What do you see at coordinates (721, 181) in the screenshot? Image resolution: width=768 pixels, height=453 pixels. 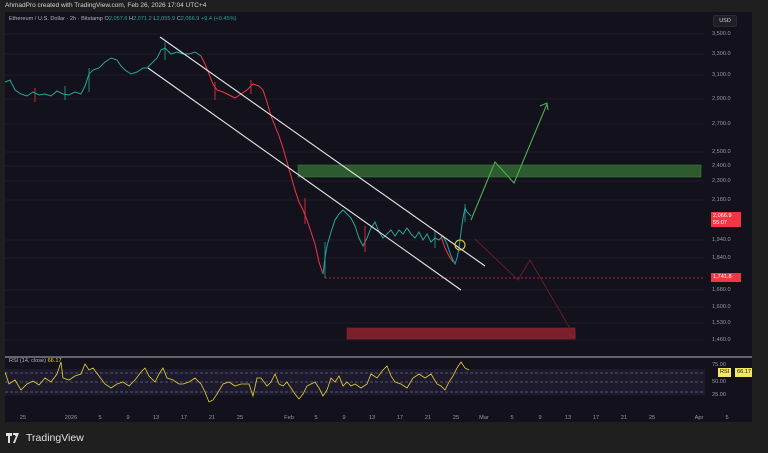 I see `price-tick: 2,300.0` at bounding box center [721, 181].